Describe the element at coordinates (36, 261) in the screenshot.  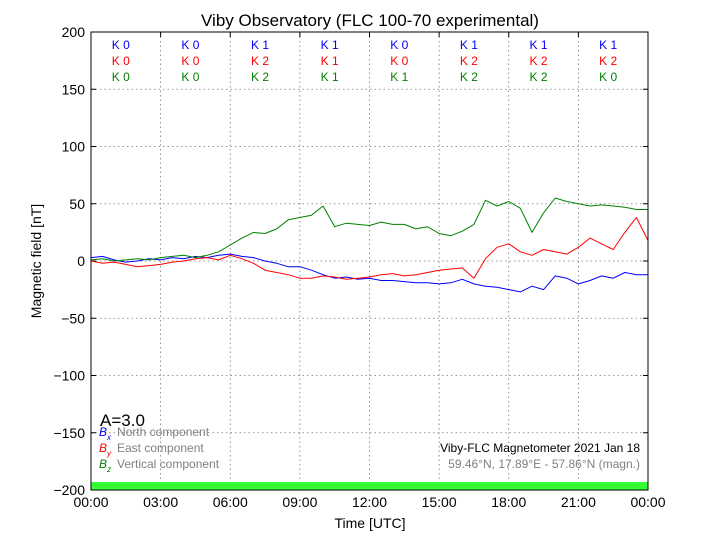
I see `y-axis-label: Magnetic field [nT]` at that location.